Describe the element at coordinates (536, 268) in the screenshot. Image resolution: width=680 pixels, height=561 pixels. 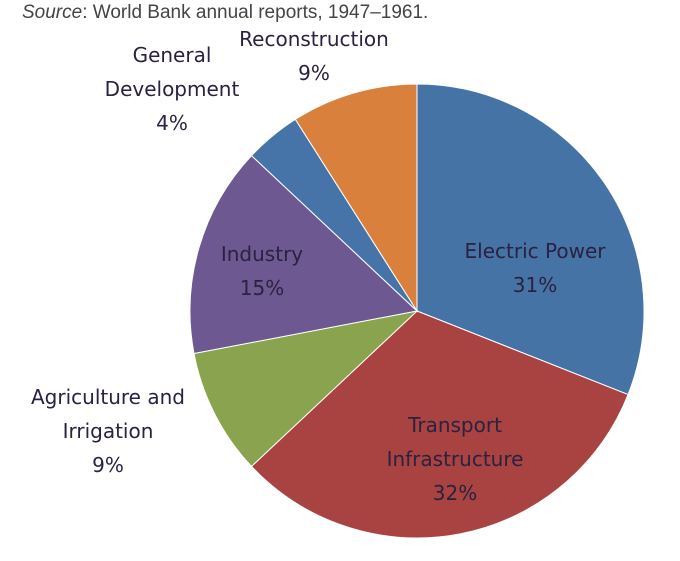
I see `slice-label-0: Electric Power 31%` at that location.